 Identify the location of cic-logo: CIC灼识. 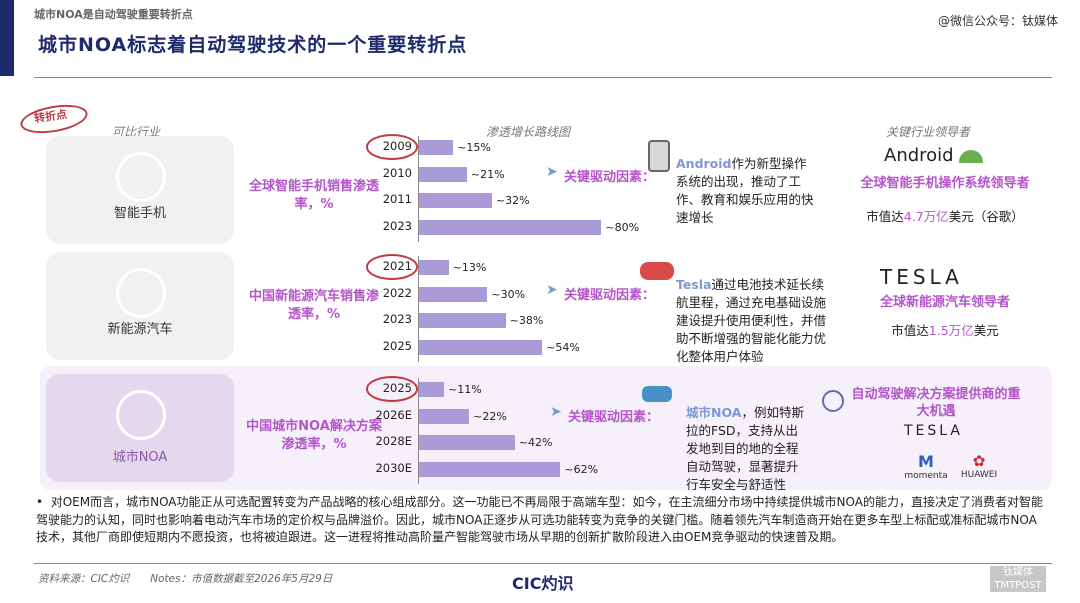
(543, 583).